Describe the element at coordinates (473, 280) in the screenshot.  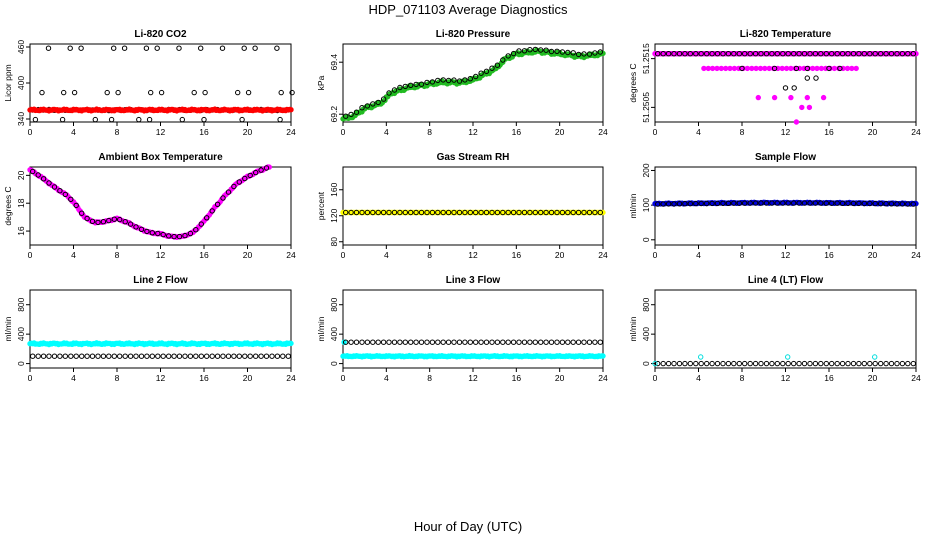
I see `panel-title: Line 3 Flow` at that location.